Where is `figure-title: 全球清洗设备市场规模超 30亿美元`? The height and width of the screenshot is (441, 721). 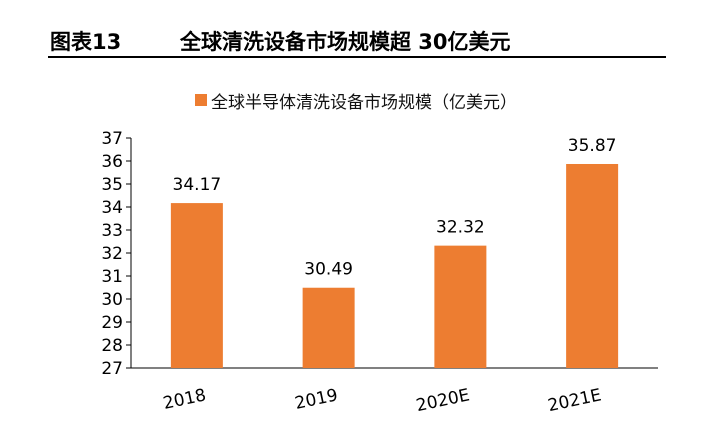
figure-title: 全球清洗设备市场规模超 30亿美元 is located at coordinates (345, 42).